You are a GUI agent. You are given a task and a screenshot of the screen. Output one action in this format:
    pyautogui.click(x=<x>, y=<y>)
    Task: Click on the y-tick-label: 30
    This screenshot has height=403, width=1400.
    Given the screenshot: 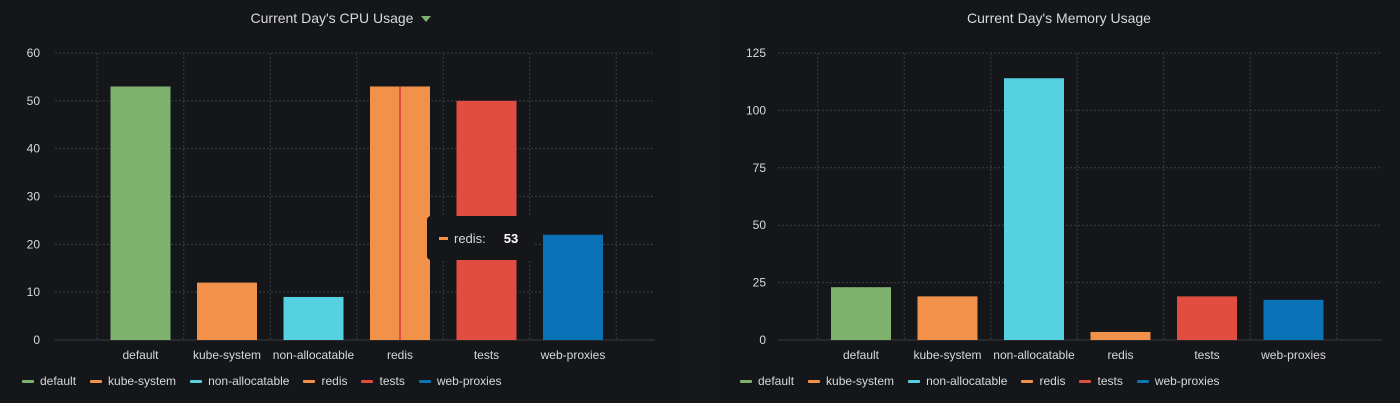 What is the action you would take?
    pyautogui.click(x=34, y=197)
    